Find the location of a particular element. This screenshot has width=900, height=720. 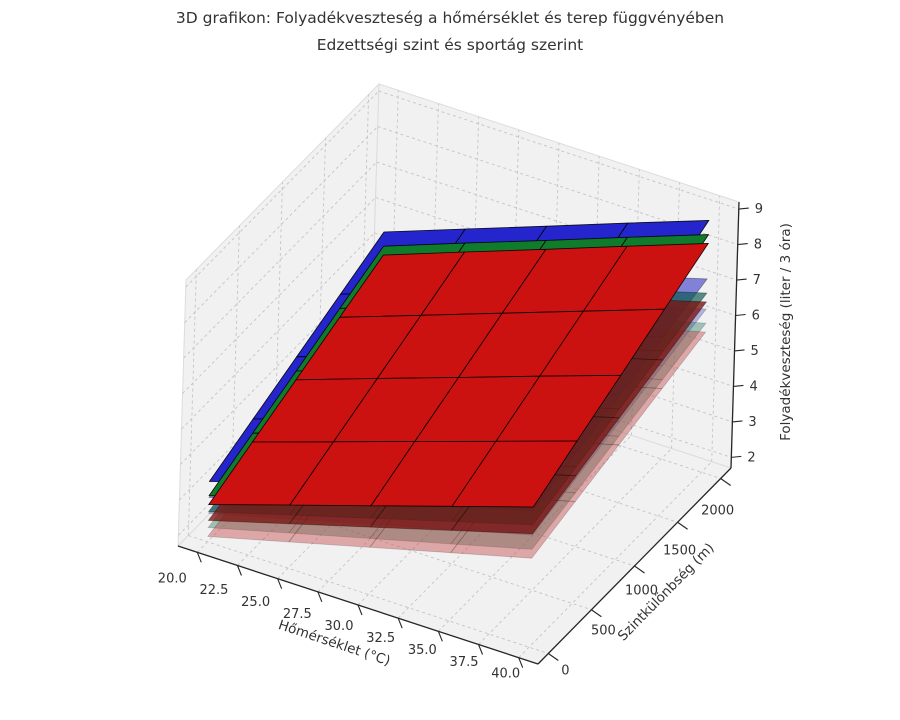

x-tick-label: 22.5 is located at coordinates (213, 590).